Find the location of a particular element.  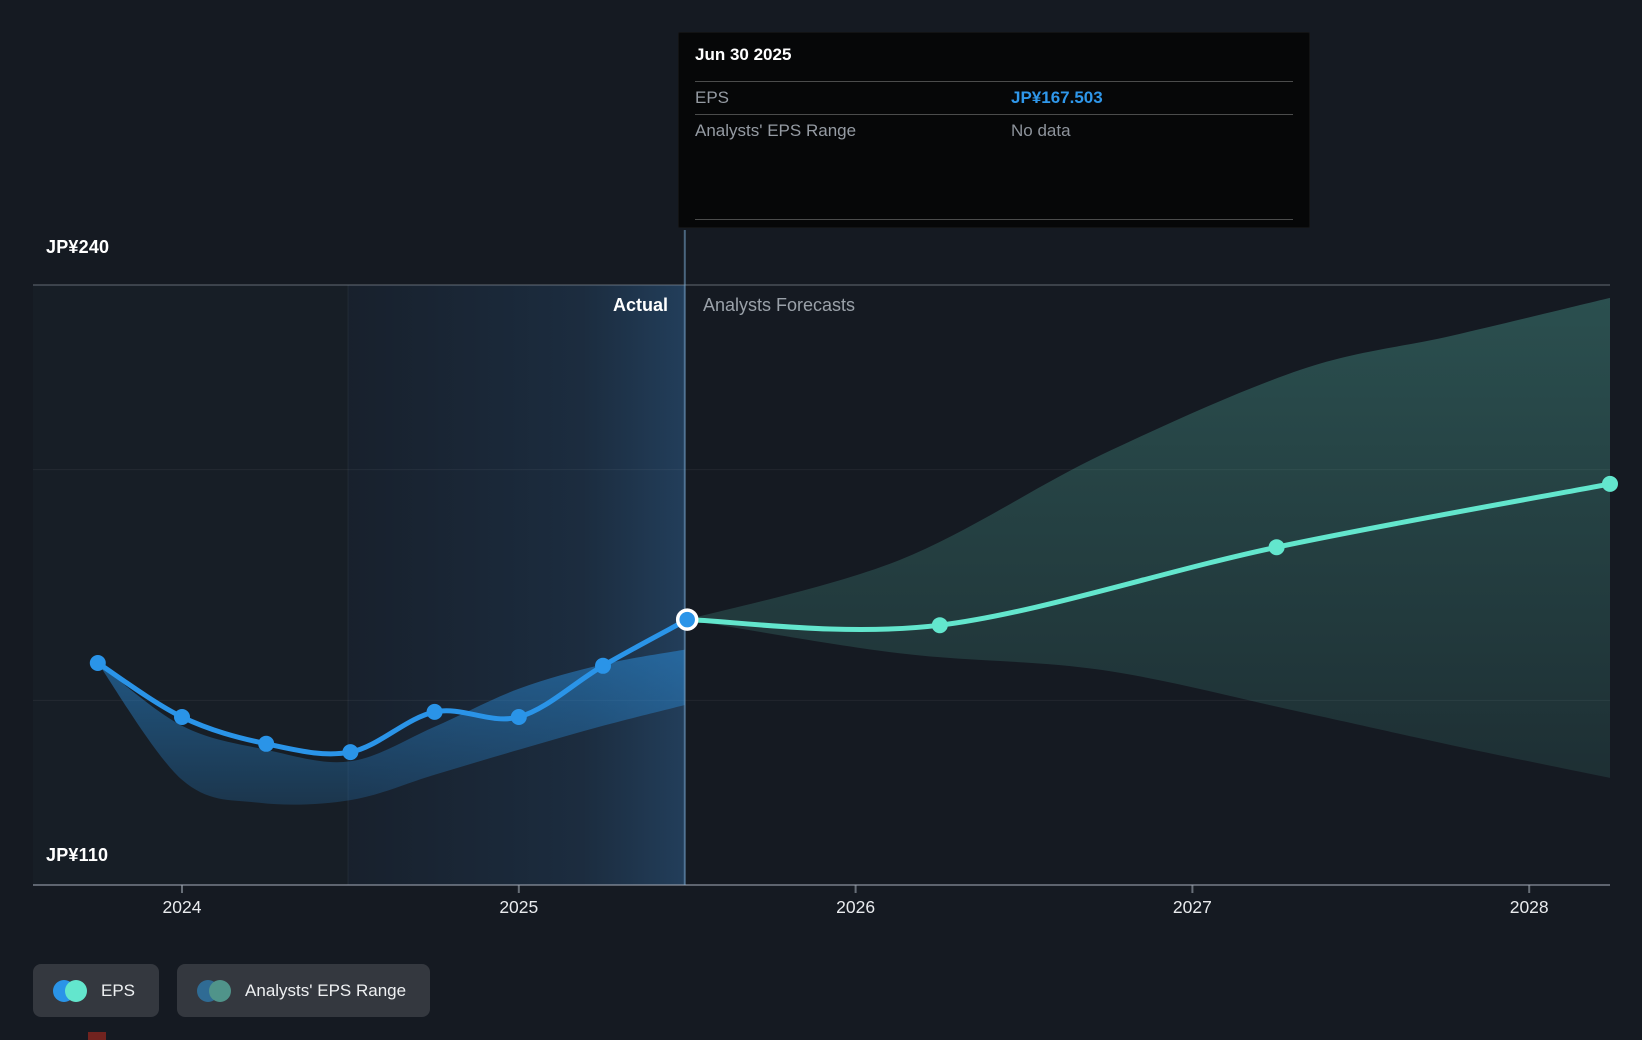

x-tick-label-2025: 2025 is located at coordinates (519, 907).